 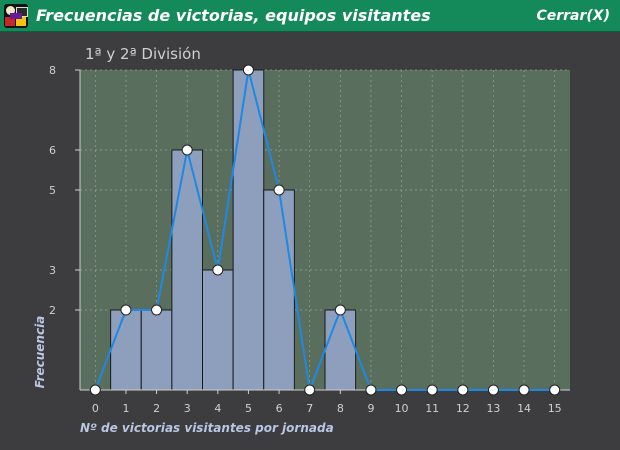 What do you see at coordinates (52, 150) in the screenshot?
I see `y-tick-label: 6` at bounding box center [52, 150].